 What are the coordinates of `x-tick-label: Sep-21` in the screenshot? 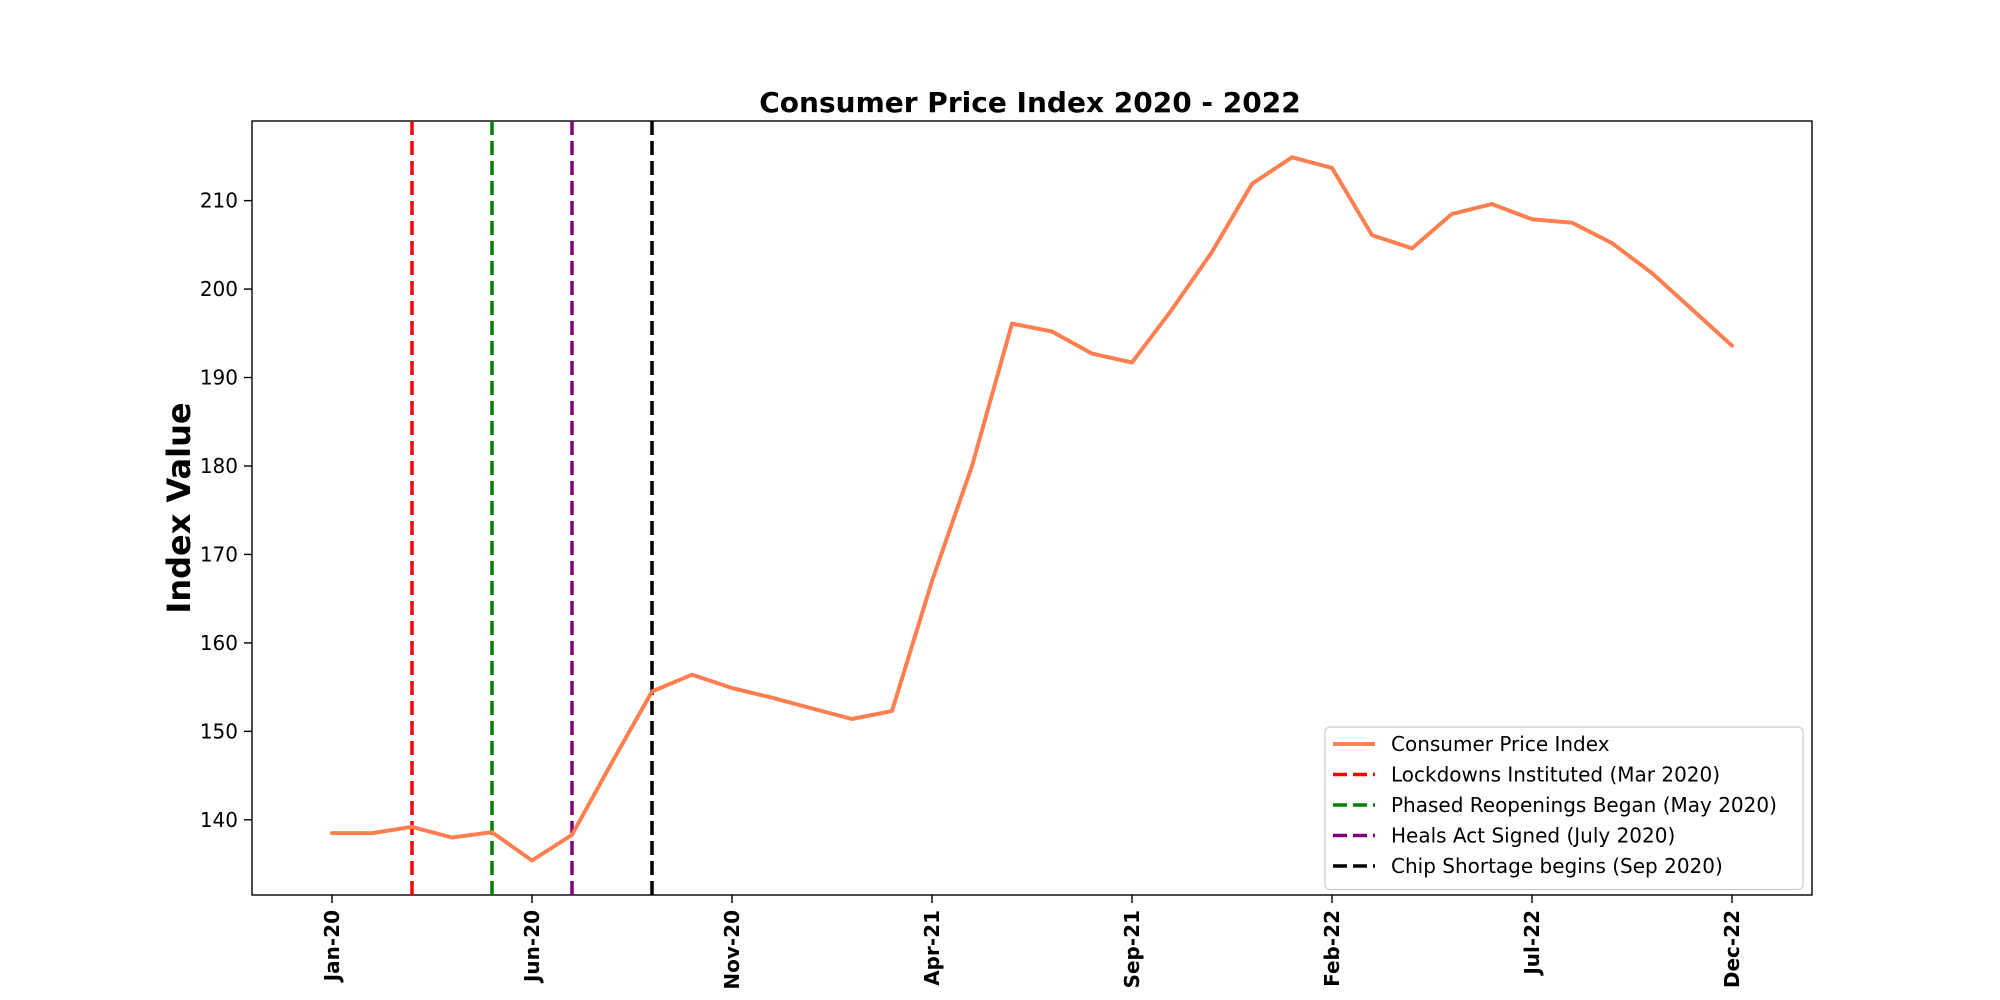 It's located at (1132, 949).